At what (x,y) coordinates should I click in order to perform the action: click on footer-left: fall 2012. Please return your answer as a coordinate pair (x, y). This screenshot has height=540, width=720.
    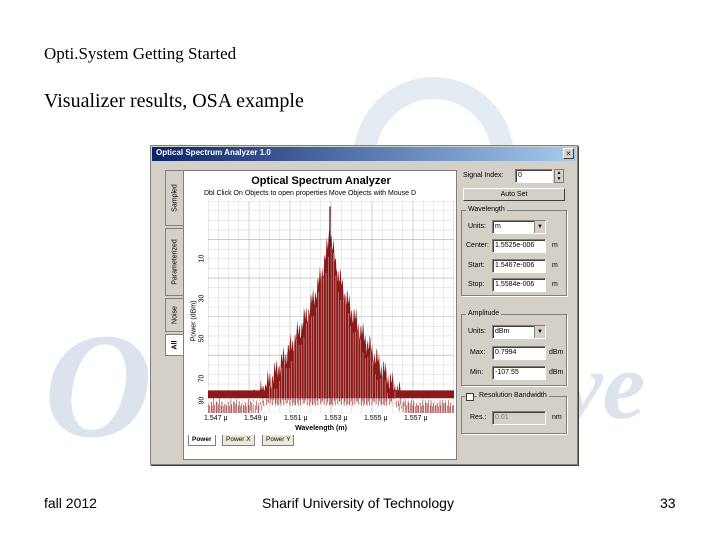
    Looking at the image, I should click on (70, 503).